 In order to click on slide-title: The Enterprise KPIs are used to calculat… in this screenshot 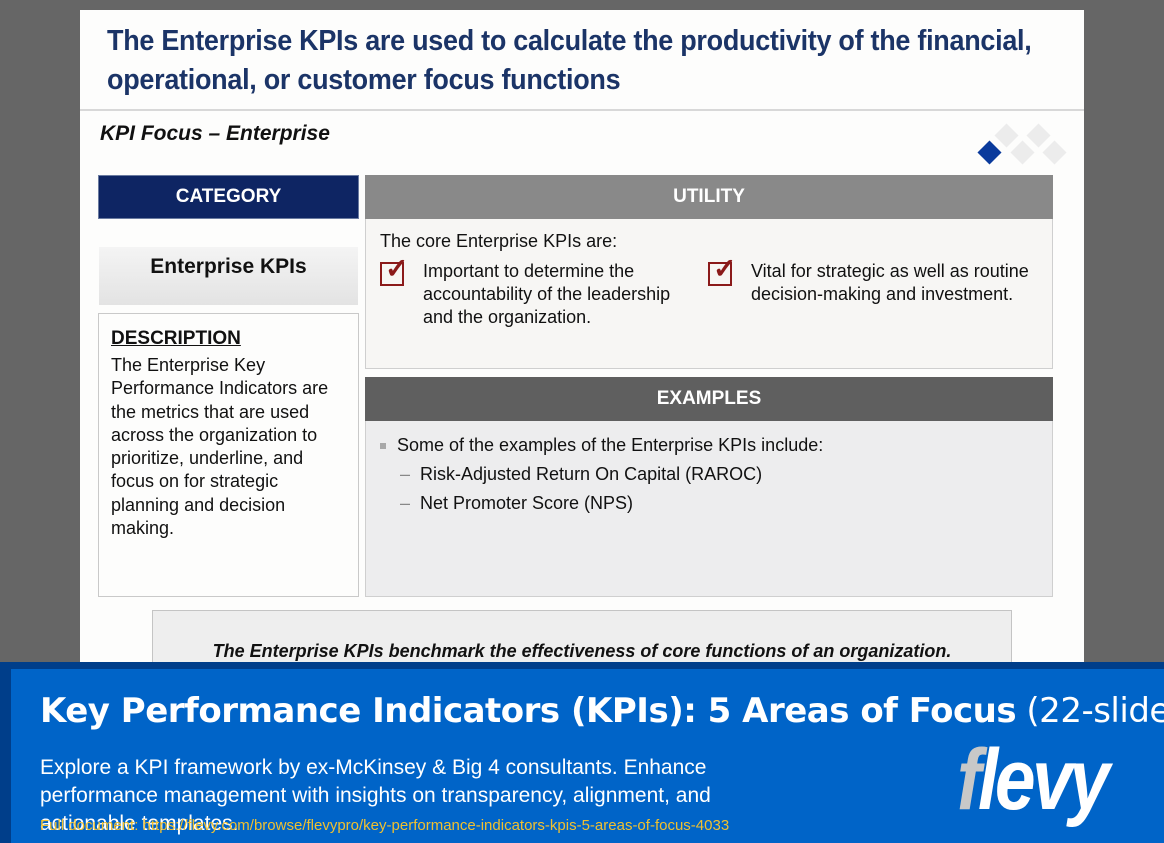, I will do `click(569, 61)`.